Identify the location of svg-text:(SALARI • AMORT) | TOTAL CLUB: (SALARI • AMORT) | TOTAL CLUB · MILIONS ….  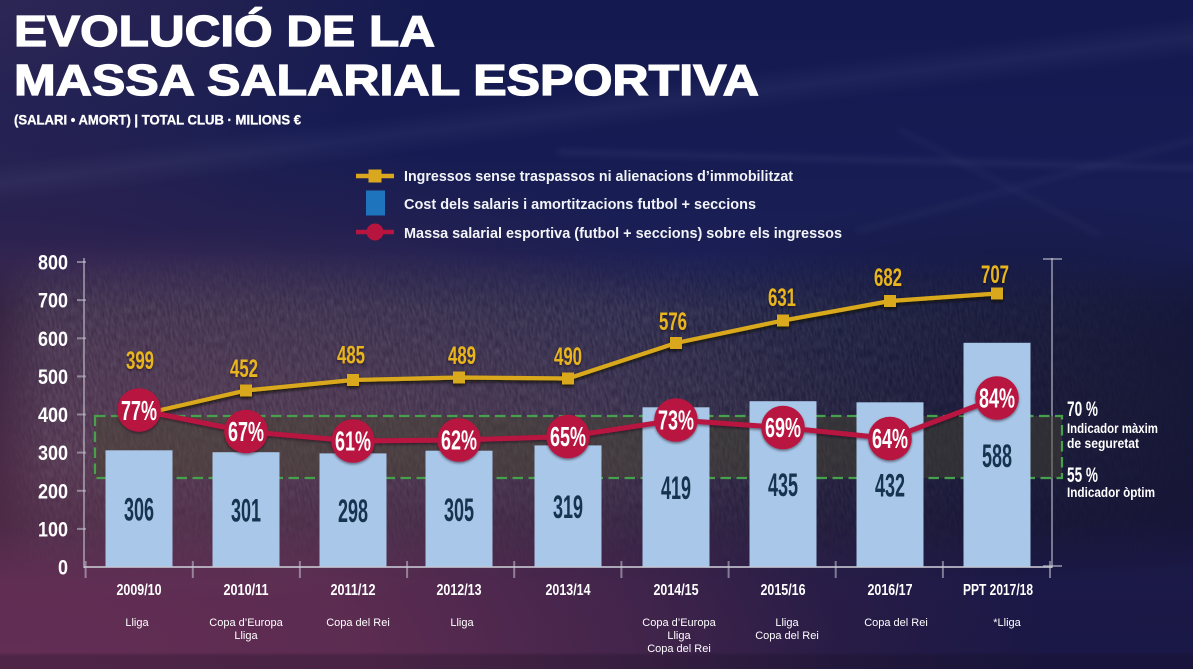
(157, 120).